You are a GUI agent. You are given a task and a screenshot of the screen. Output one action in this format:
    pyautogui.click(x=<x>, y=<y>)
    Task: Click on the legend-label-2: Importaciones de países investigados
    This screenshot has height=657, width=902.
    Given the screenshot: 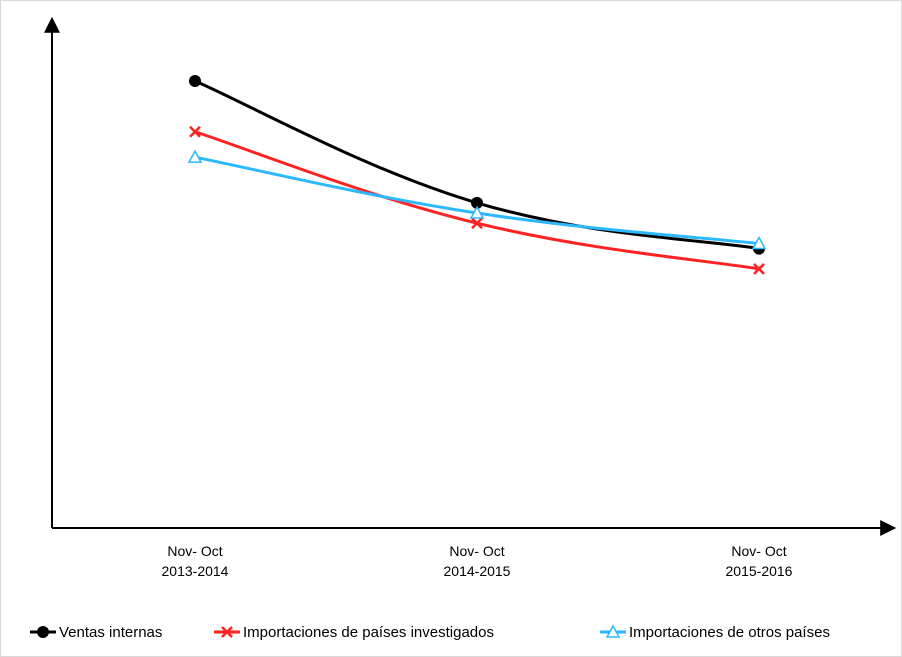 What is the action you would take?
    pyautogui.click(x=368, y=632)
    